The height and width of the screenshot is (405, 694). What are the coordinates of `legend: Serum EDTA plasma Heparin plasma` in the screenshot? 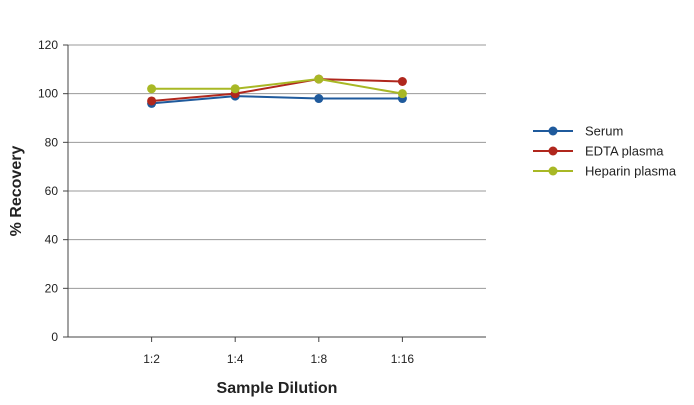 It's located at (605, 151).